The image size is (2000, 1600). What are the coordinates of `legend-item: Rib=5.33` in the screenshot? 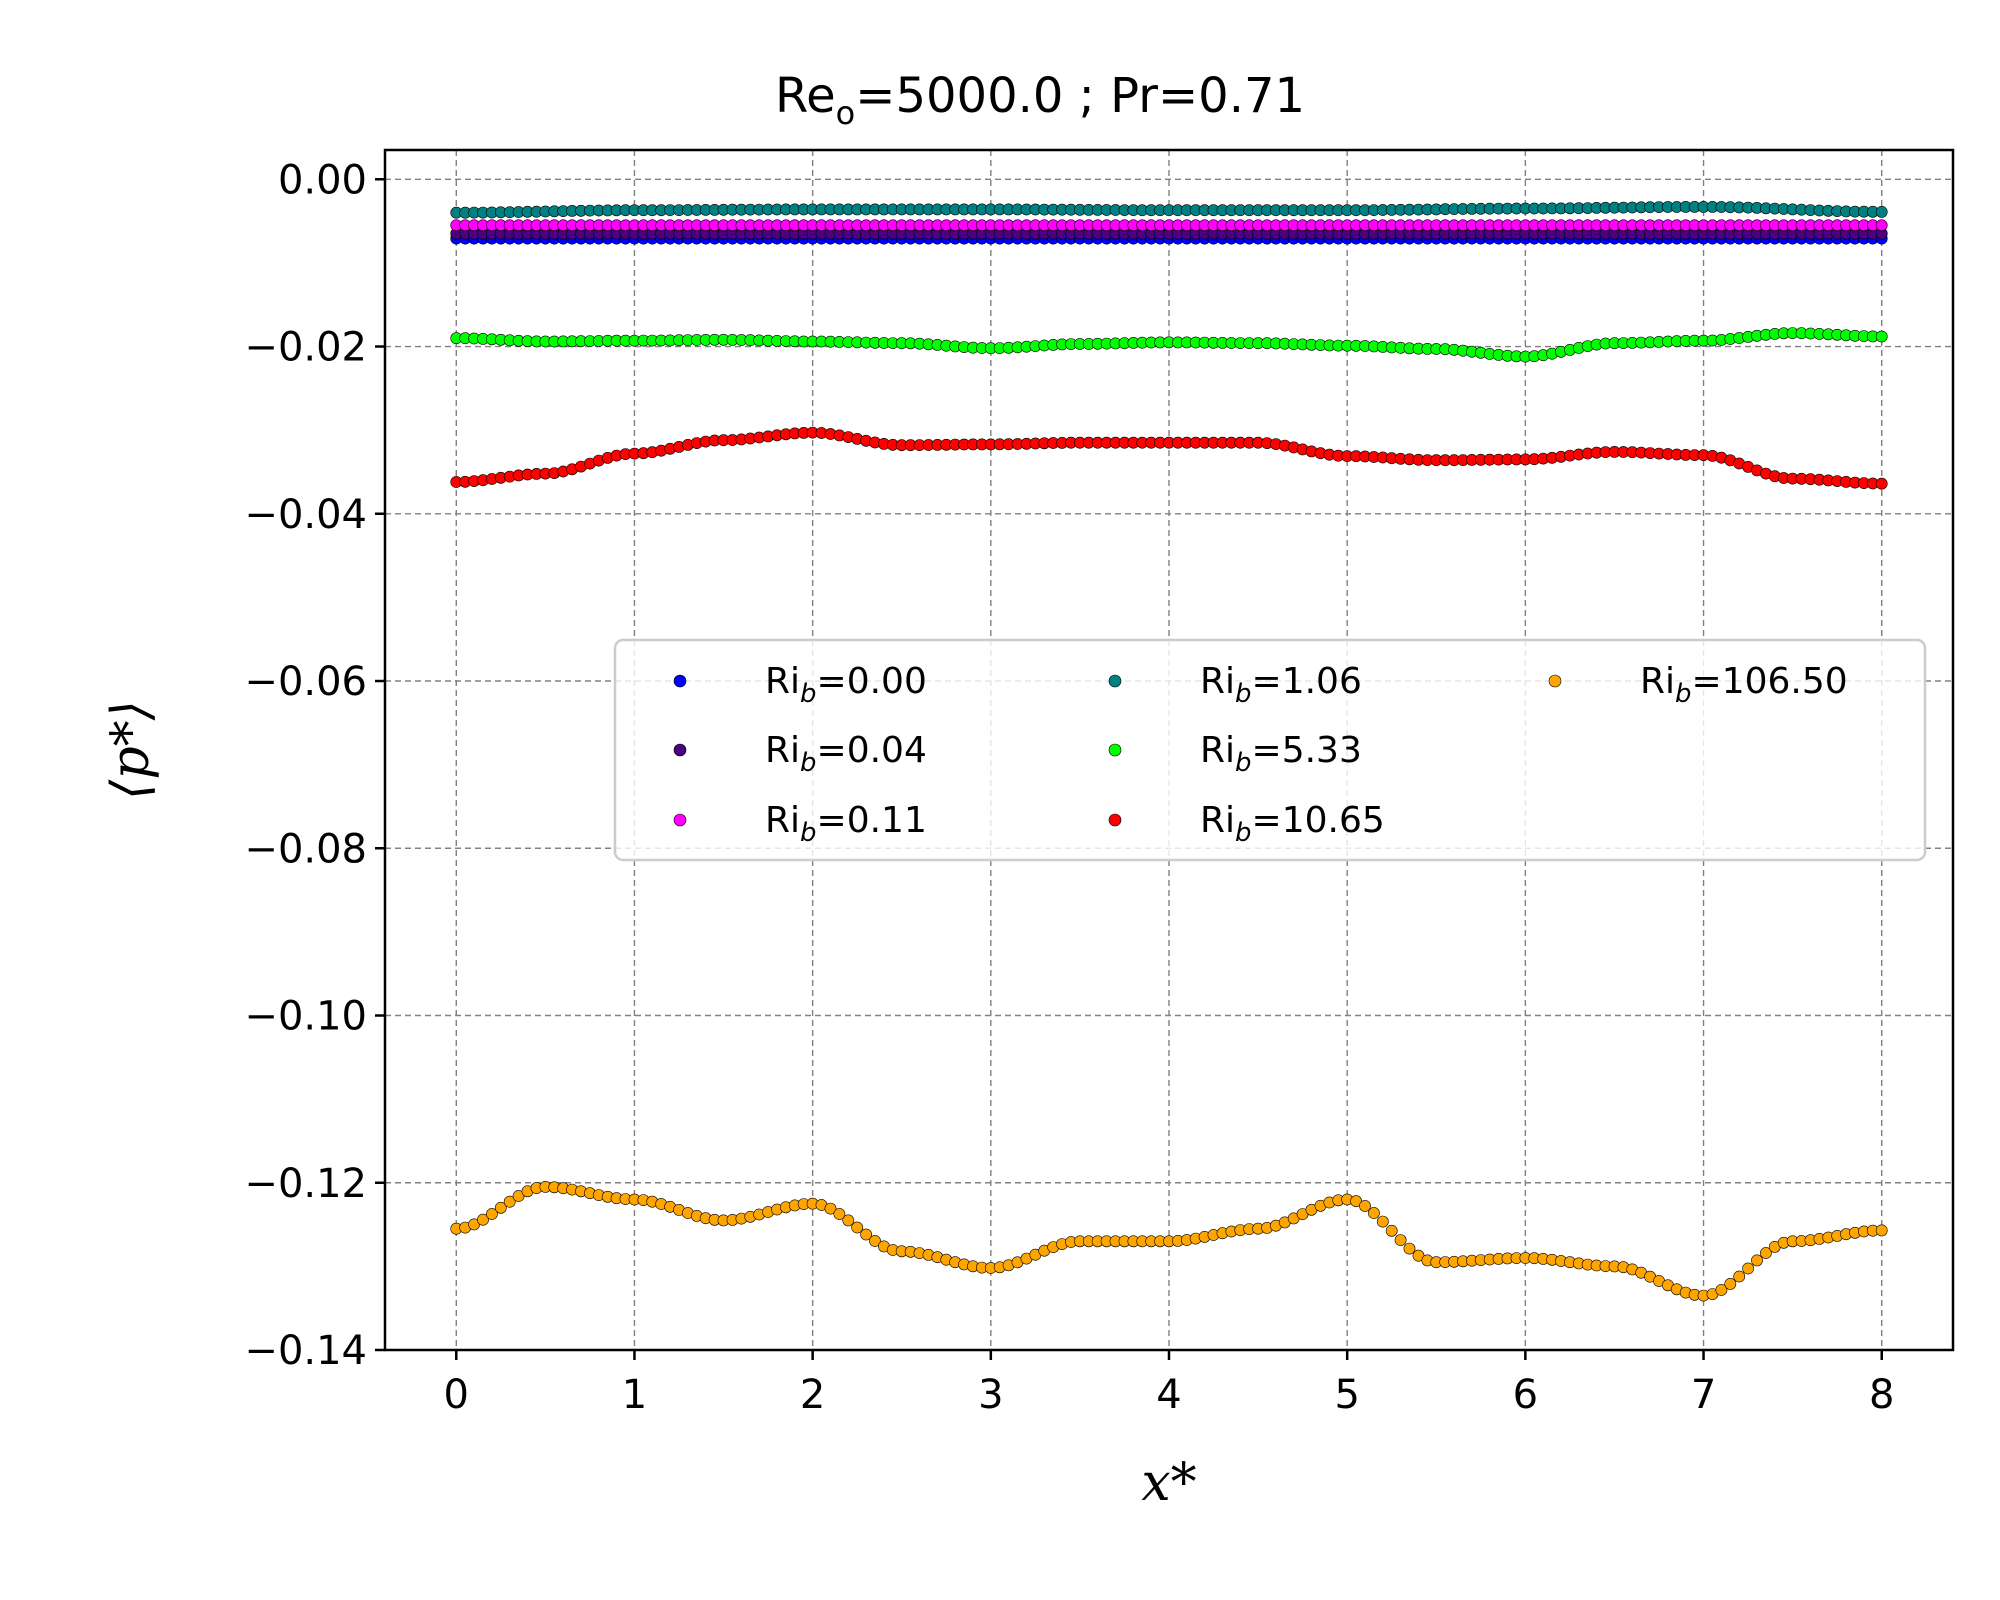 It's located at (1235, 754).